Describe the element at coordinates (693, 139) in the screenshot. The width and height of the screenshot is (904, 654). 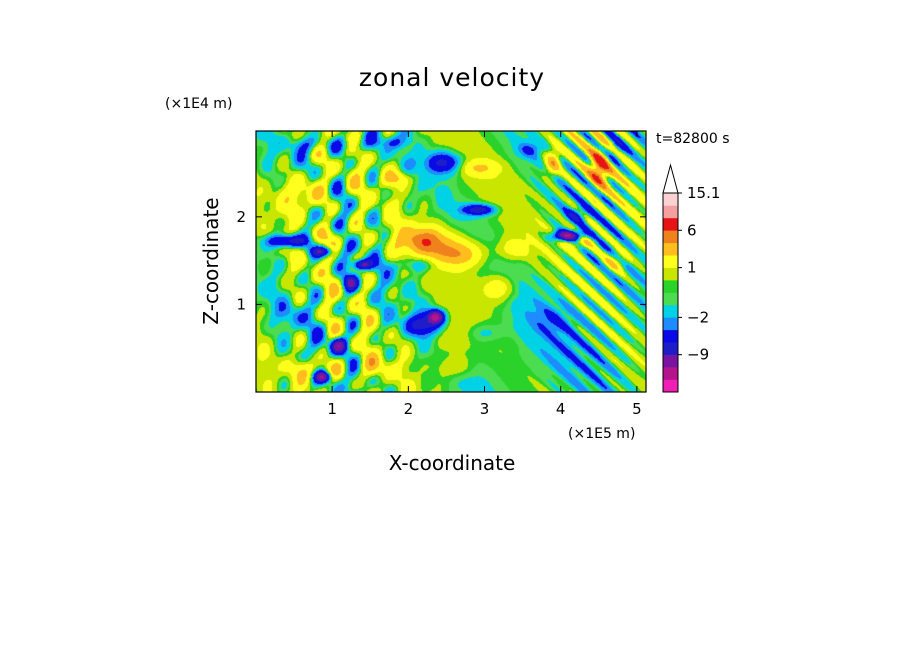
I see `time-label: t=82800 s` at that location.